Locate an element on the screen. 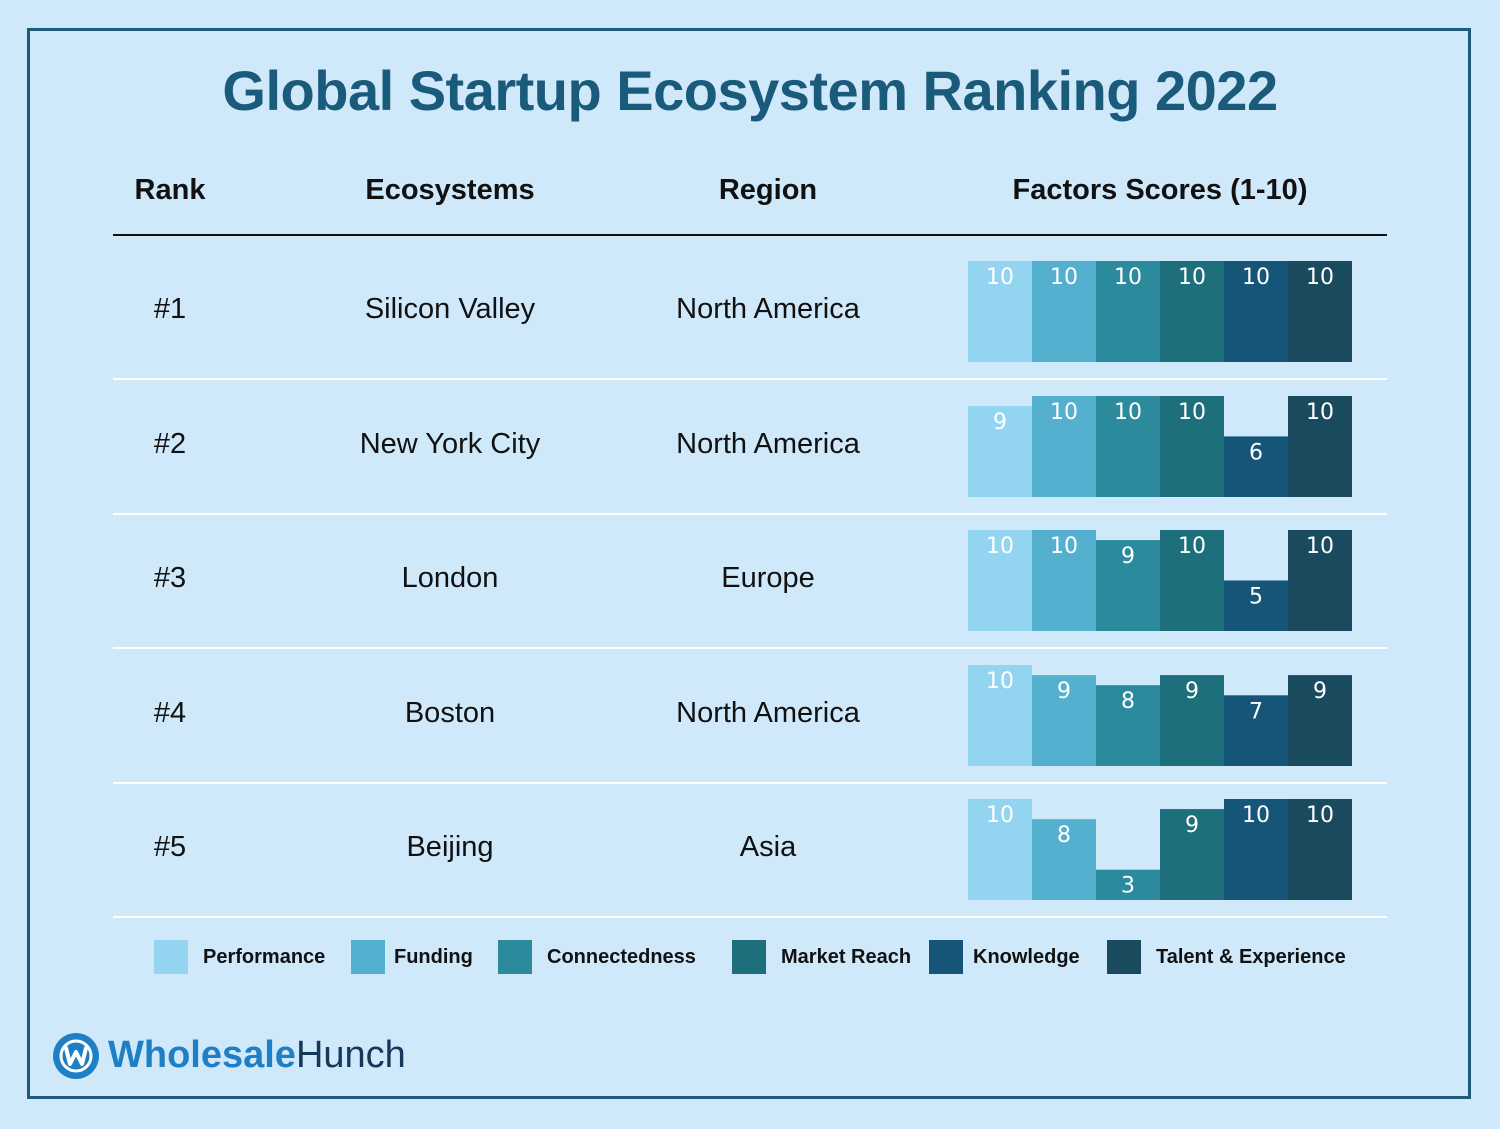  bar-value-label: 6 is located at coordinates (1256, 452).